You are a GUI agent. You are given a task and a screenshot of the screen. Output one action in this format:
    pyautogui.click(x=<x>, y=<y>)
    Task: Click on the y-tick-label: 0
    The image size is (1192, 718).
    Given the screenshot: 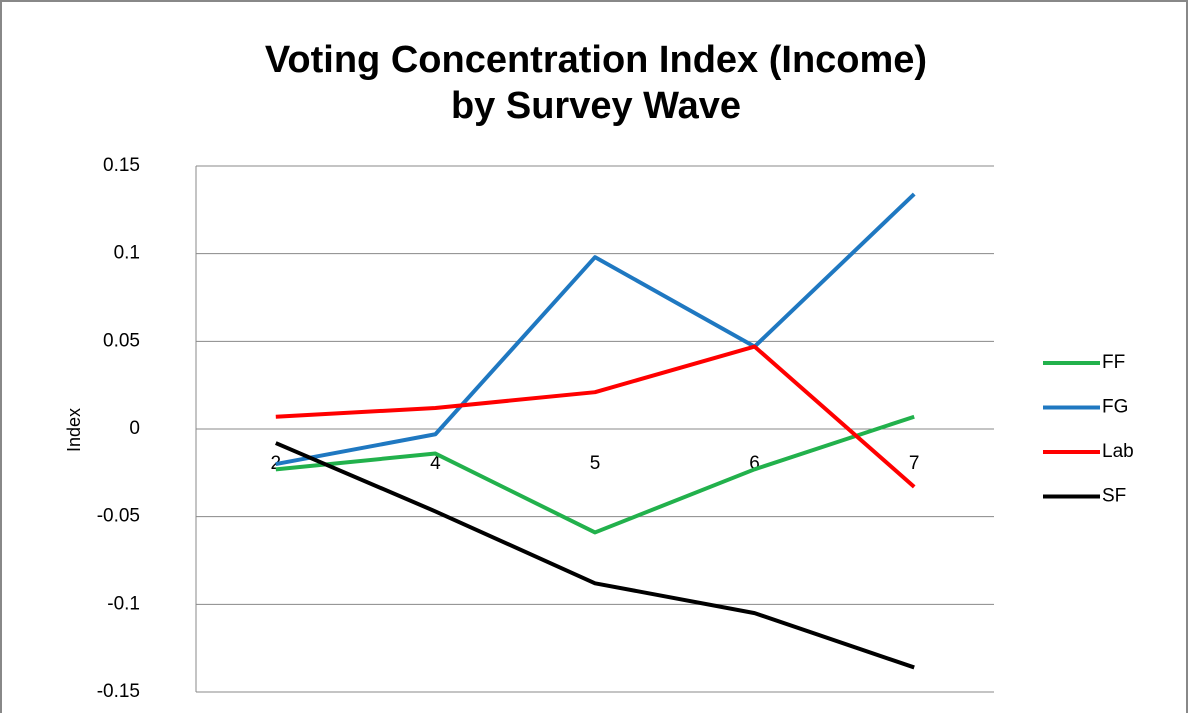 What is the action you would take?
    pyautogui.click(x=134, y=428)
    